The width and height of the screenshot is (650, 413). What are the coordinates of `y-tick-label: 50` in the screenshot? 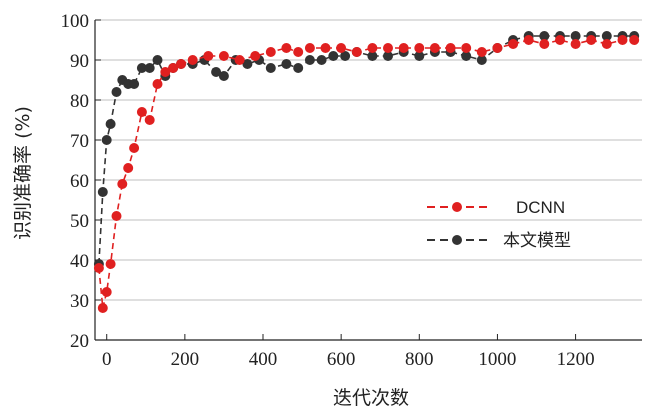 It's located at (79, 221).